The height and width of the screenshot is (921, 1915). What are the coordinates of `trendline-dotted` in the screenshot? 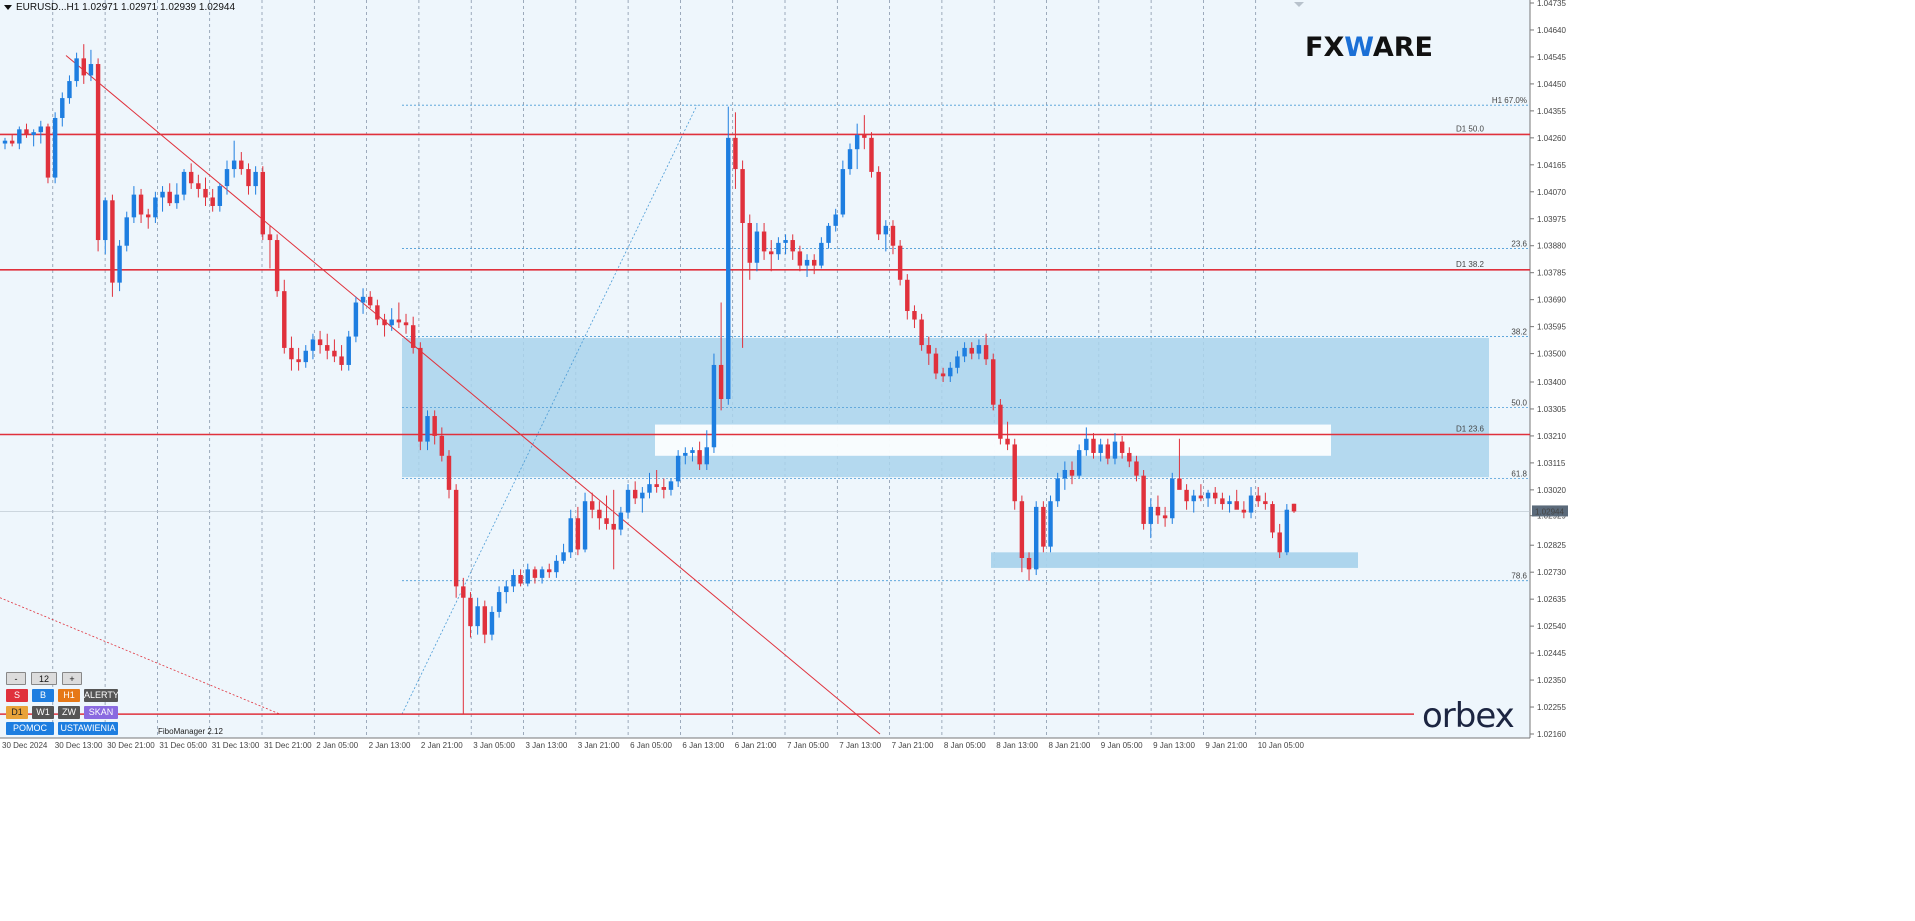 It's located at (140, 656).